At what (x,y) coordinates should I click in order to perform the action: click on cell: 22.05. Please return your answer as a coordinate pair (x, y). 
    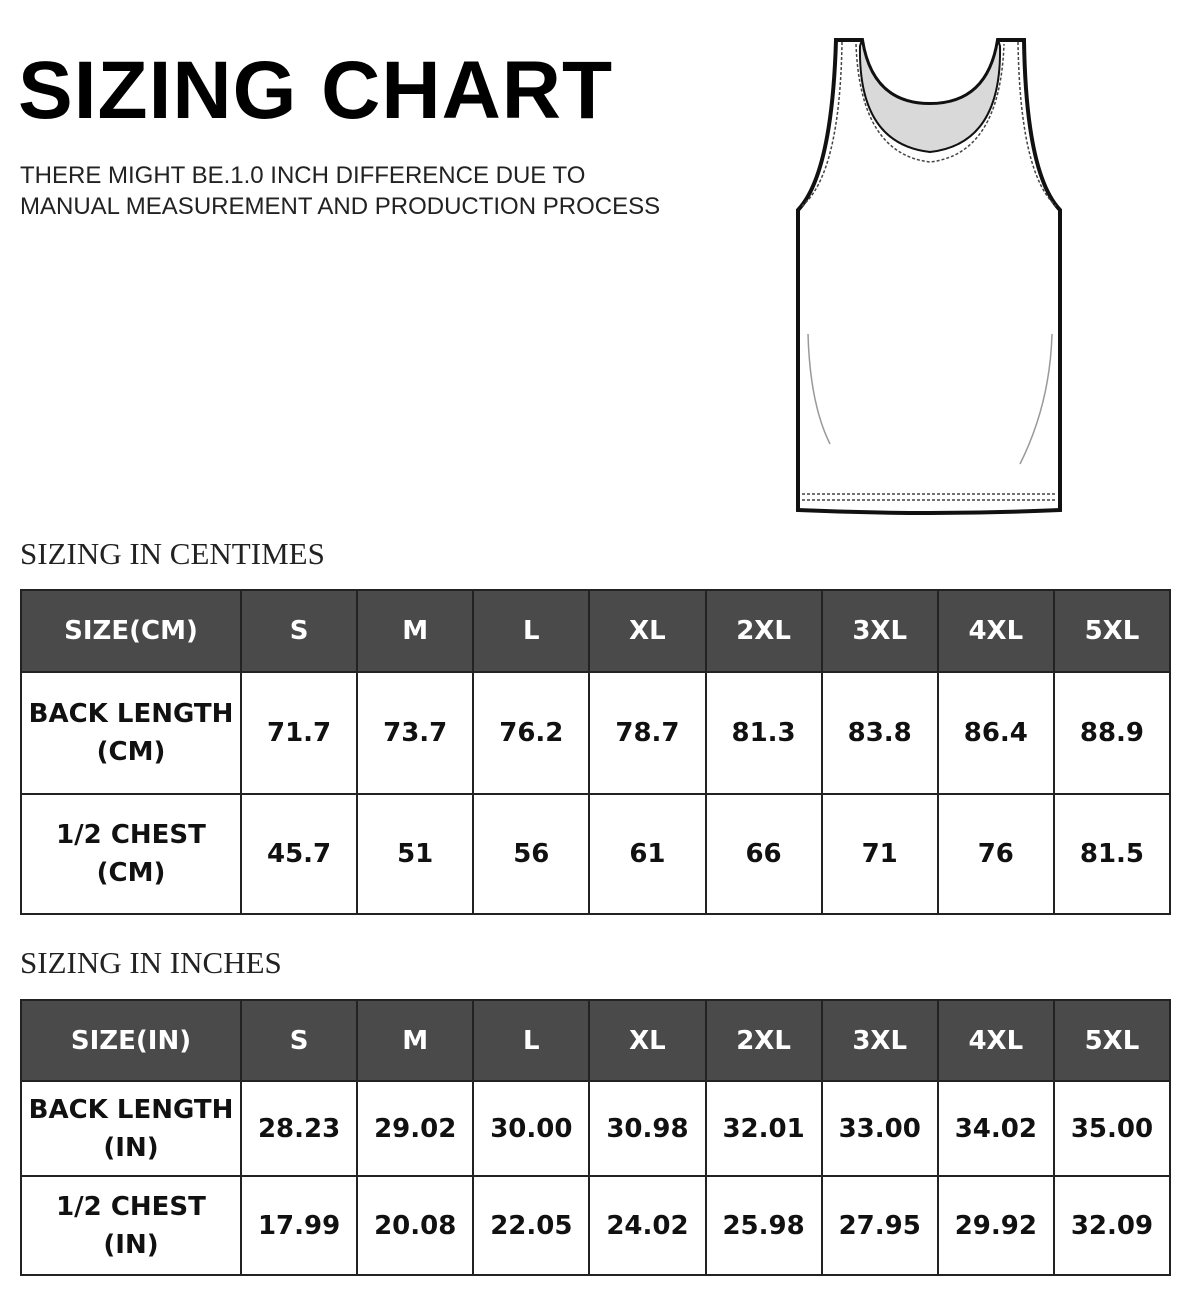
    Looking at the image, I should click on (531, 1225).